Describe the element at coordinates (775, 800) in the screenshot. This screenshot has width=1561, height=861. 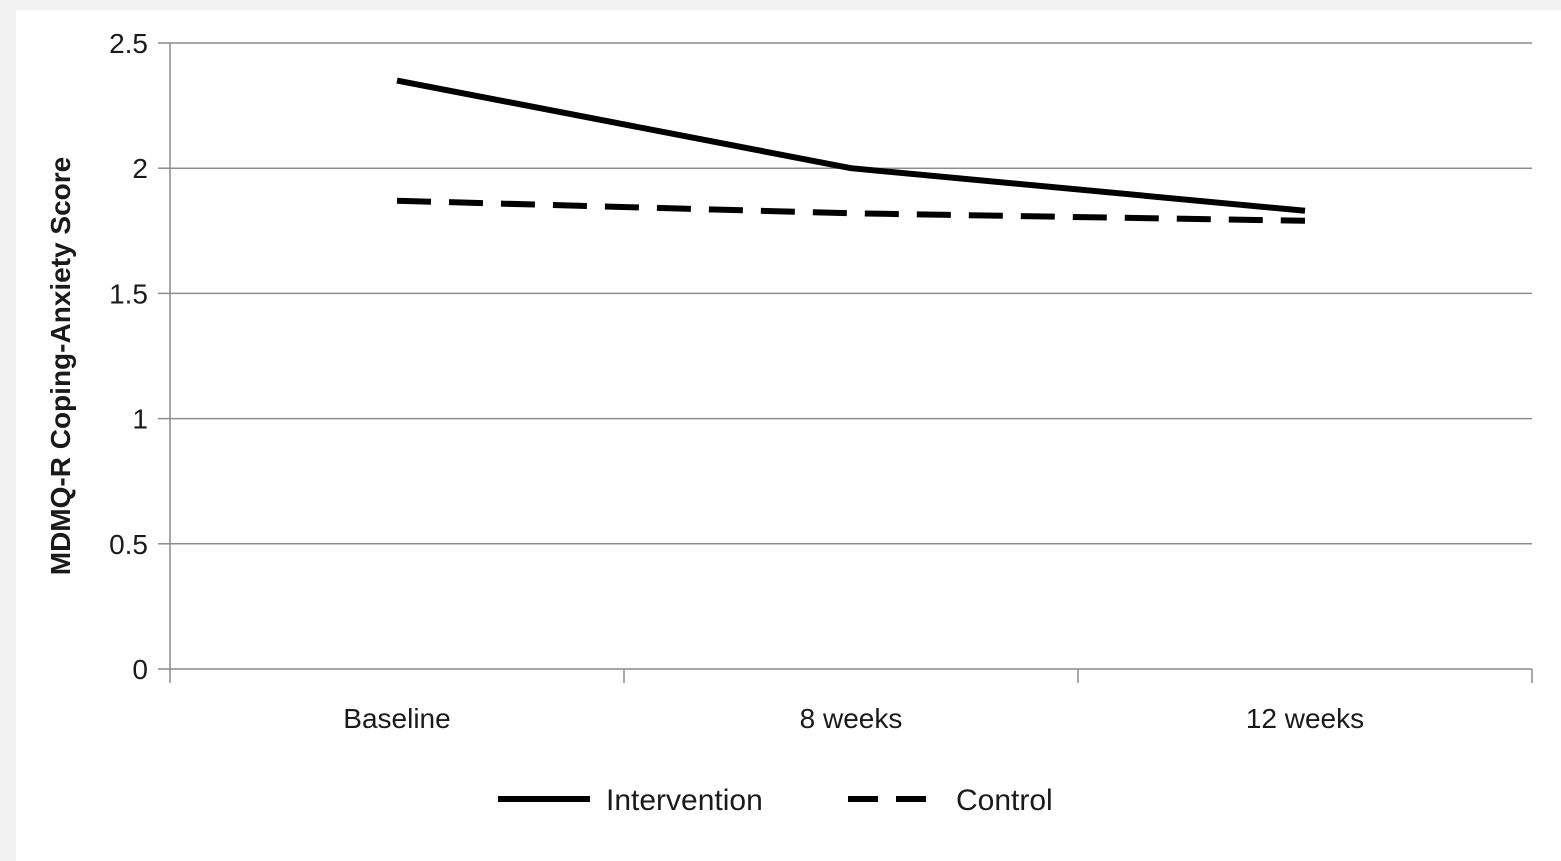
I see `legend: Intervention Control` at that location.